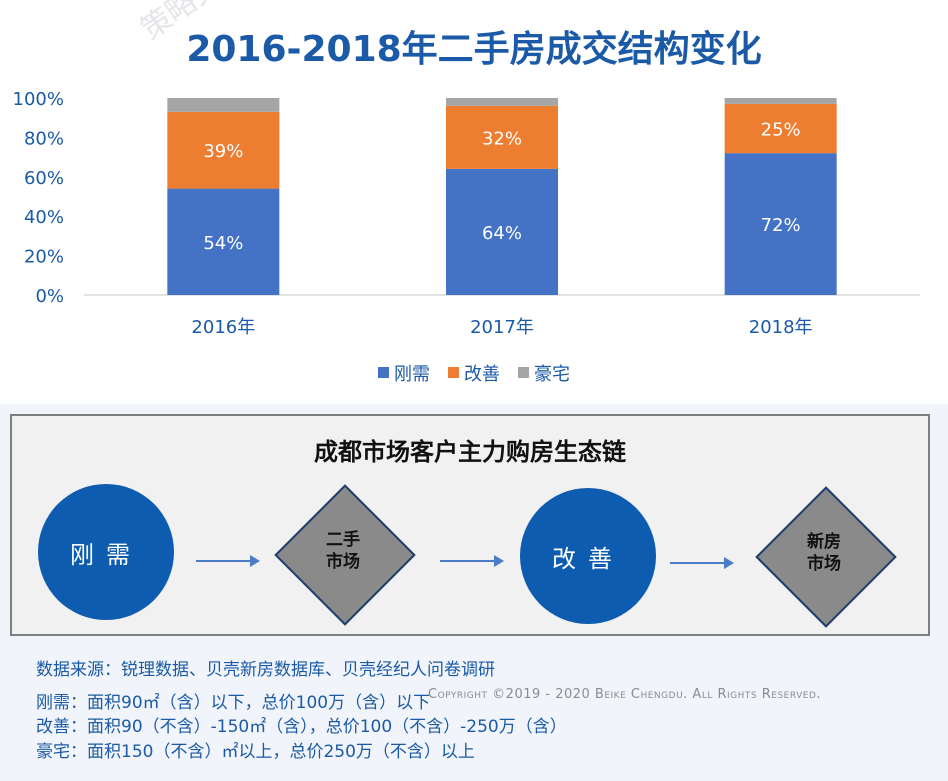 The height and width of the screenshot is (781, 948). I want to click on bar-刚需-2016年, so click(223, 241).